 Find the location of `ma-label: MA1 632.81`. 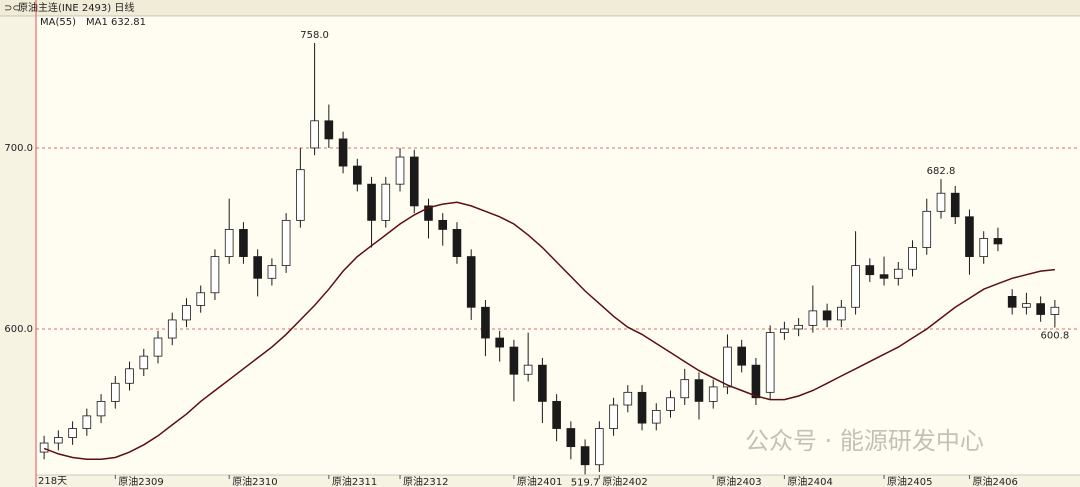

ma-label: MA1 632.81 is located at coordinates (116, 22).